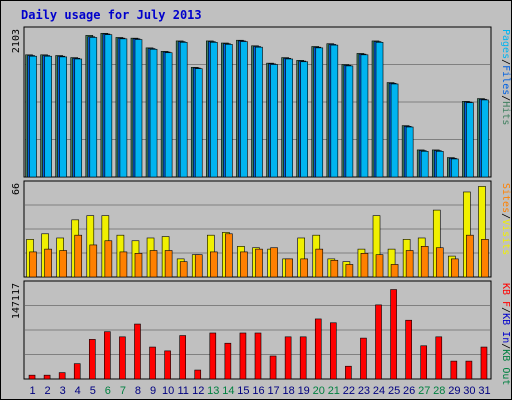 This screenshot has height=400, width=512. What do you see at coordinates (319, 391) in the screenshot?
I see `x-tick-label: 20` at bounding box center [319, 391].